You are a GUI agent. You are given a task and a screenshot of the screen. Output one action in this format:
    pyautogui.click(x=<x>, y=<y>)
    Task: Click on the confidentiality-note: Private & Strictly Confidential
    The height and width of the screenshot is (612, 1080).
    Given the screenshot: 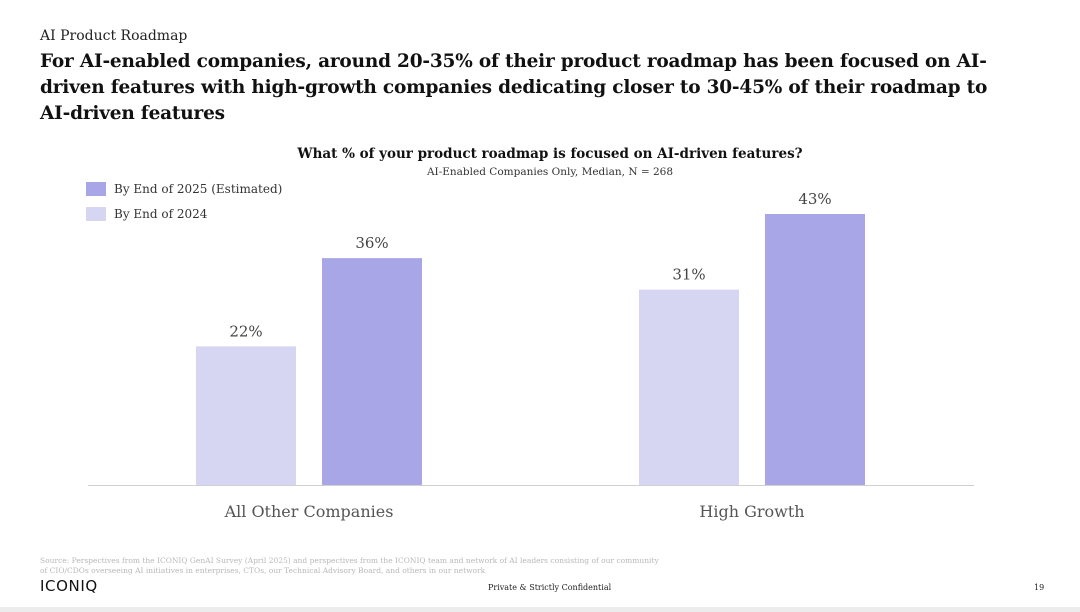 What is the action you would take?
    pyautogui.click(x=550, y=587)
    